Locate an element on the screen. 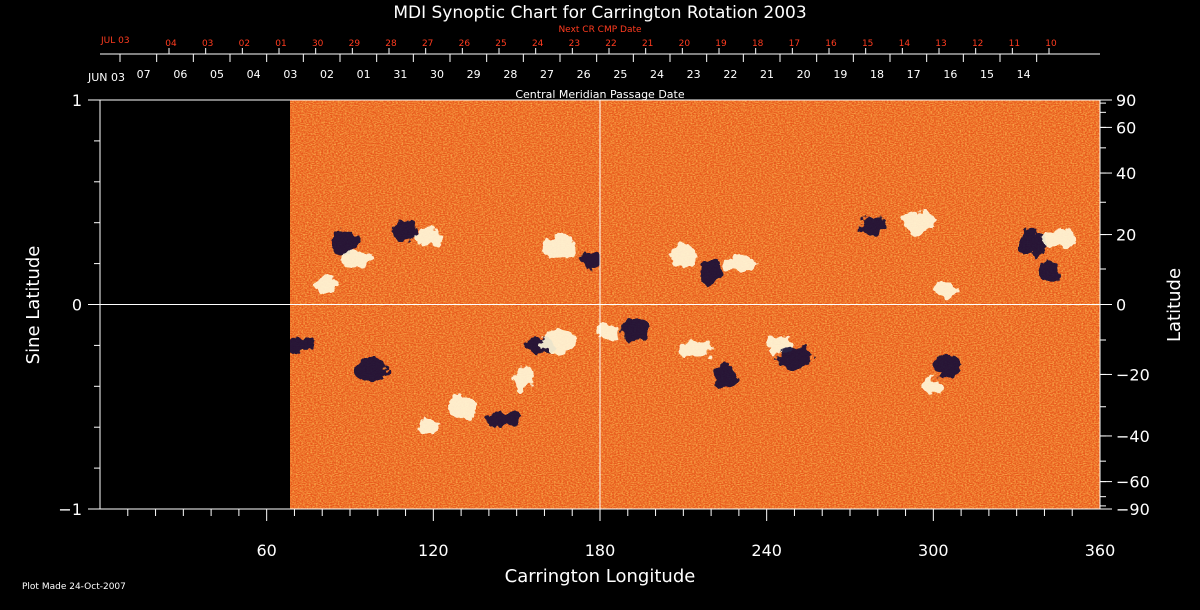  cmp-date: 01 is located at coordinates (364, 74).